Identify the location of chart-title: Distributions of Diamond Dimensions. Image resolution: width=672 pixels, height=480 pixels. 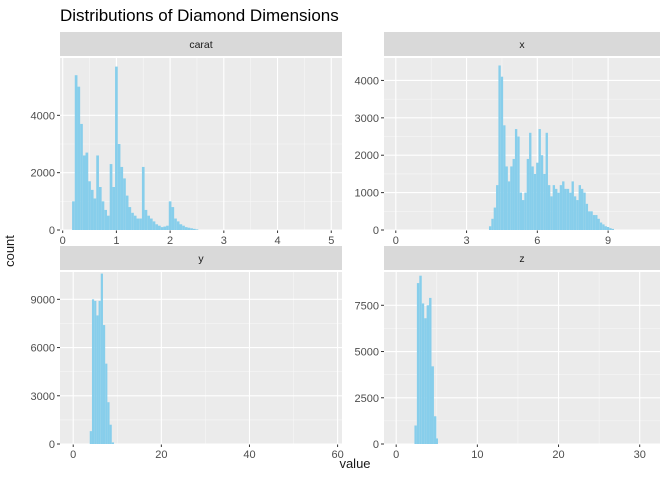
(199, 15).